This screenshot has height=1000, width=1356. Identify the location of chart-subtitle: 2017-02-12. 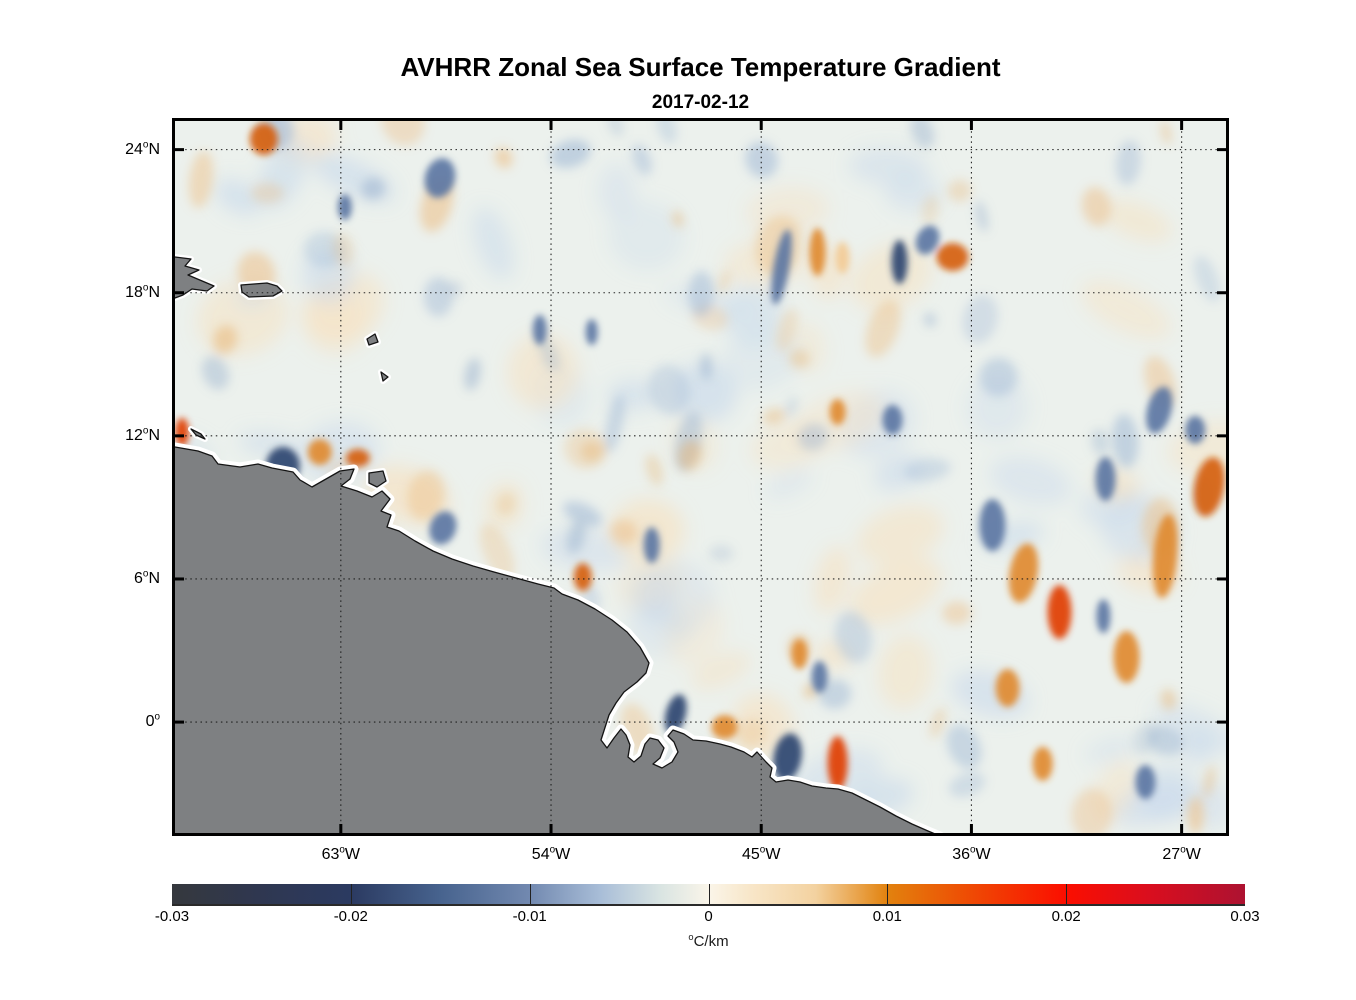
(700, 102).